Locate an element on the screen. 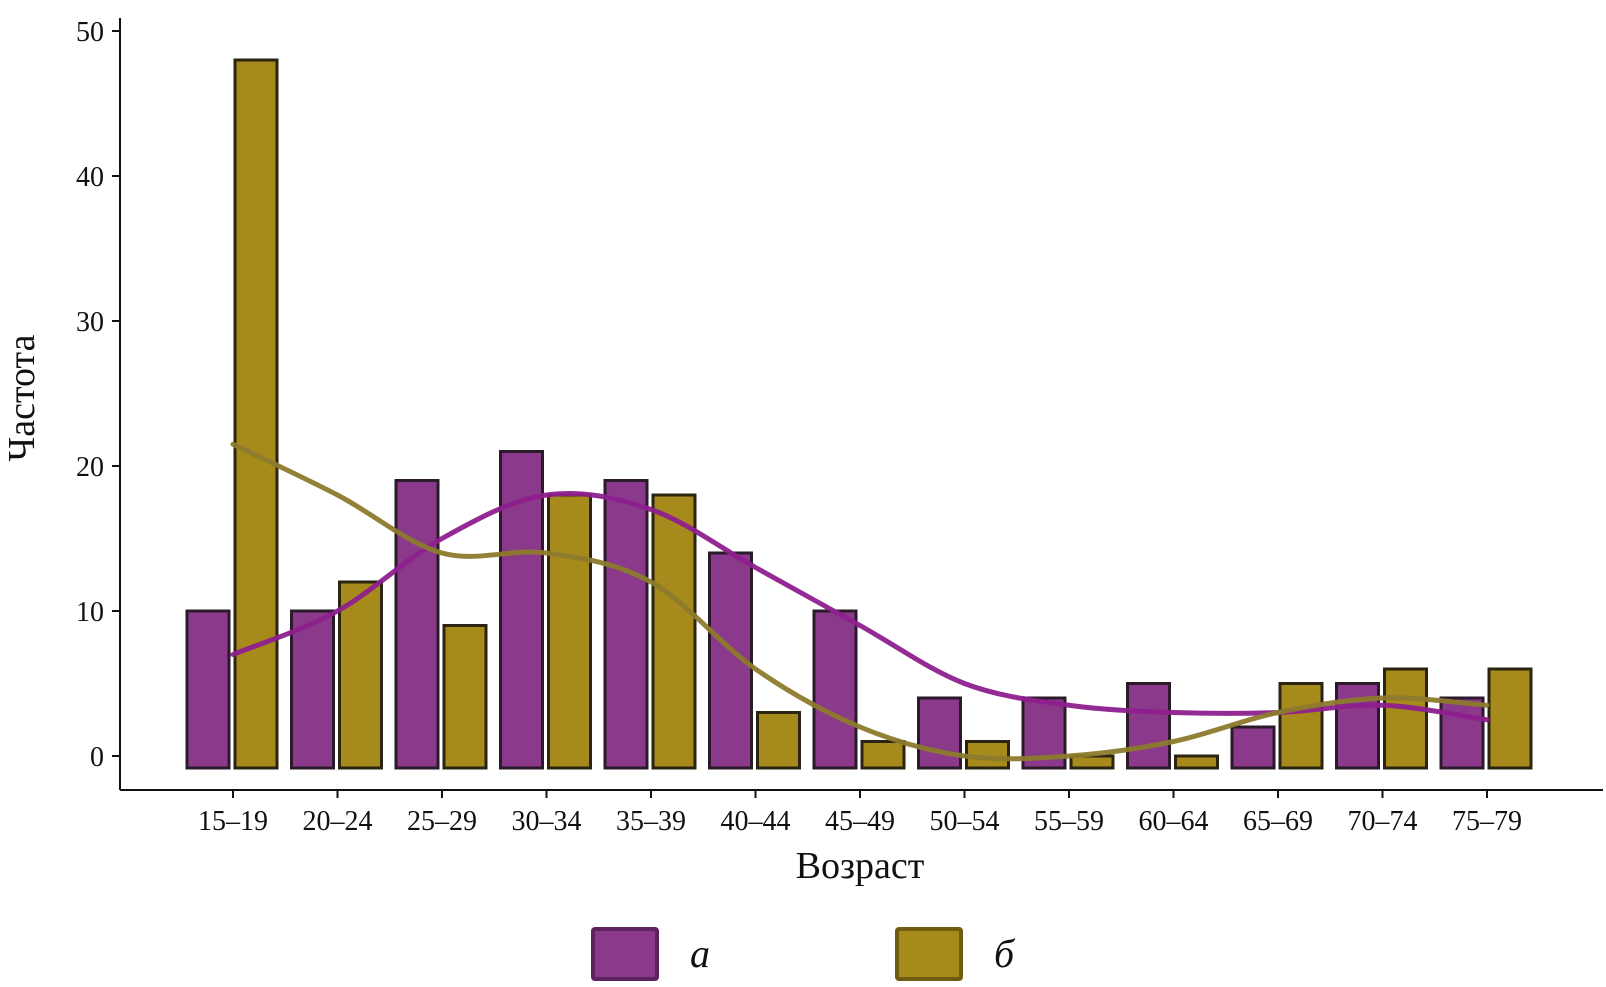 This screenshot has height=987, width=1606. legend-label-a: а is located at coordinates (700, 953).